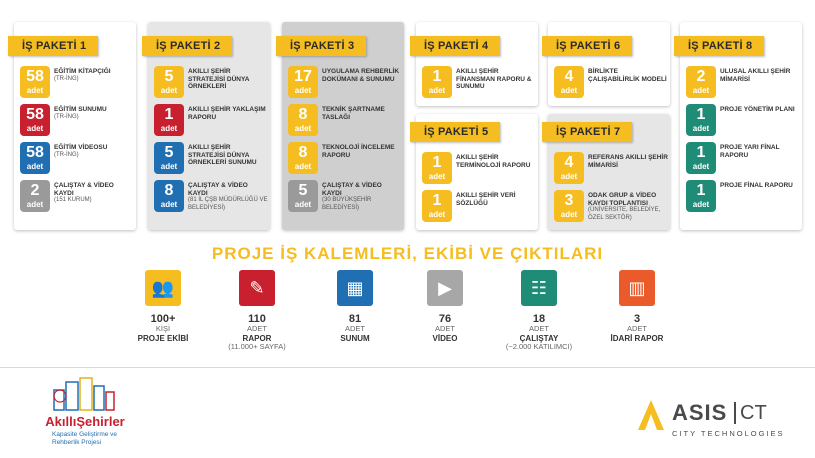 The height and width of the screenshot is (458, 815). Describe the element at coordinates (569, 168) in the screenshot. I see `count-badge: 4 adet` at that location.